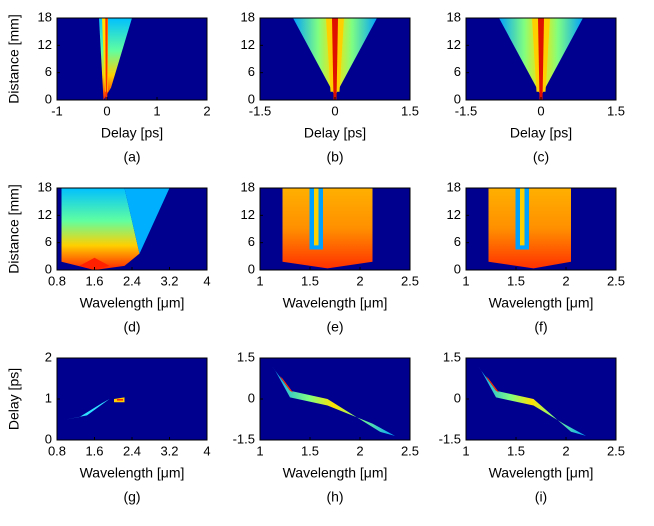  I want to click on y-tick-label: 1.5, so click(452, 356).